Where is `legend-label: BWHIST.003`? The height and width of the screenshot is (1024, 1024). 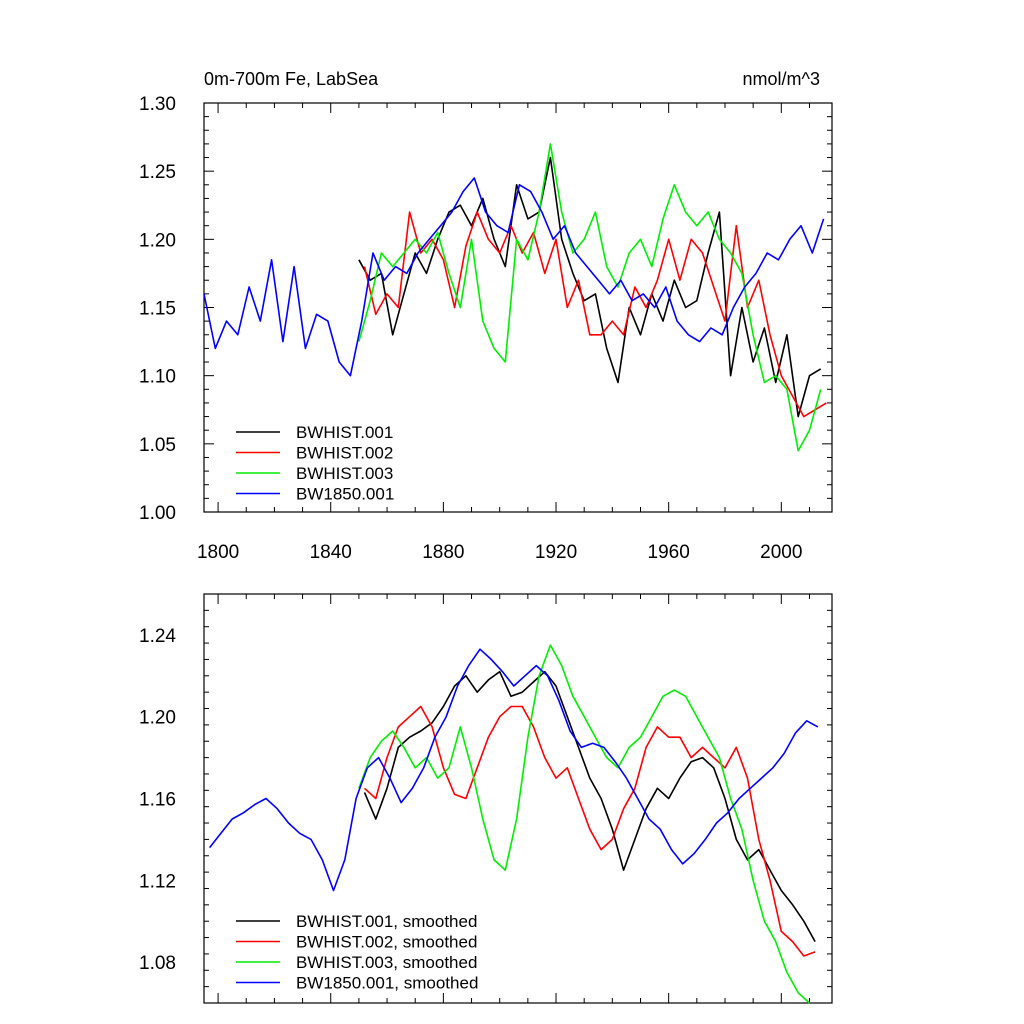
legend-label: BWHIST.003 is located at coordinates (344, 473).